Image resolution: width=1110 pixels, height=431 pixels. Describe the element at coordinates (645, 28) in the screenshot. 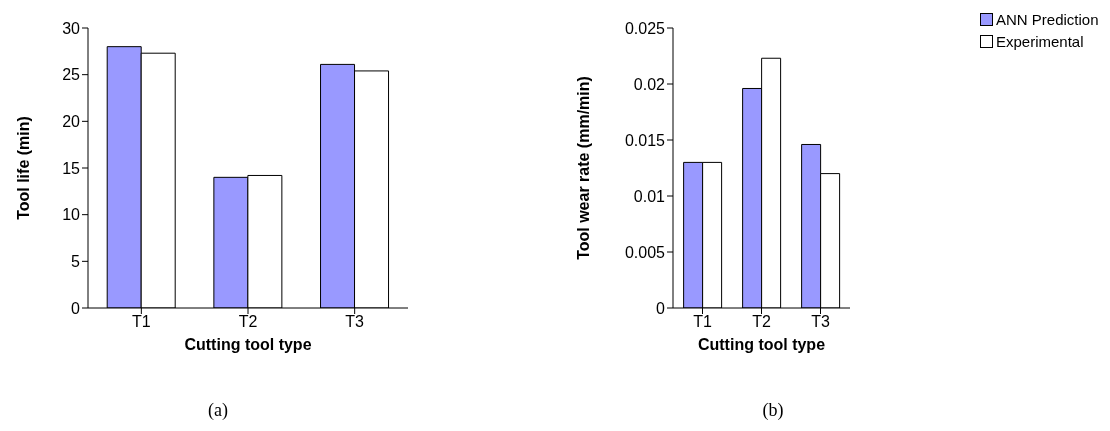

I see `y-tick-label: 0.025` at that location.